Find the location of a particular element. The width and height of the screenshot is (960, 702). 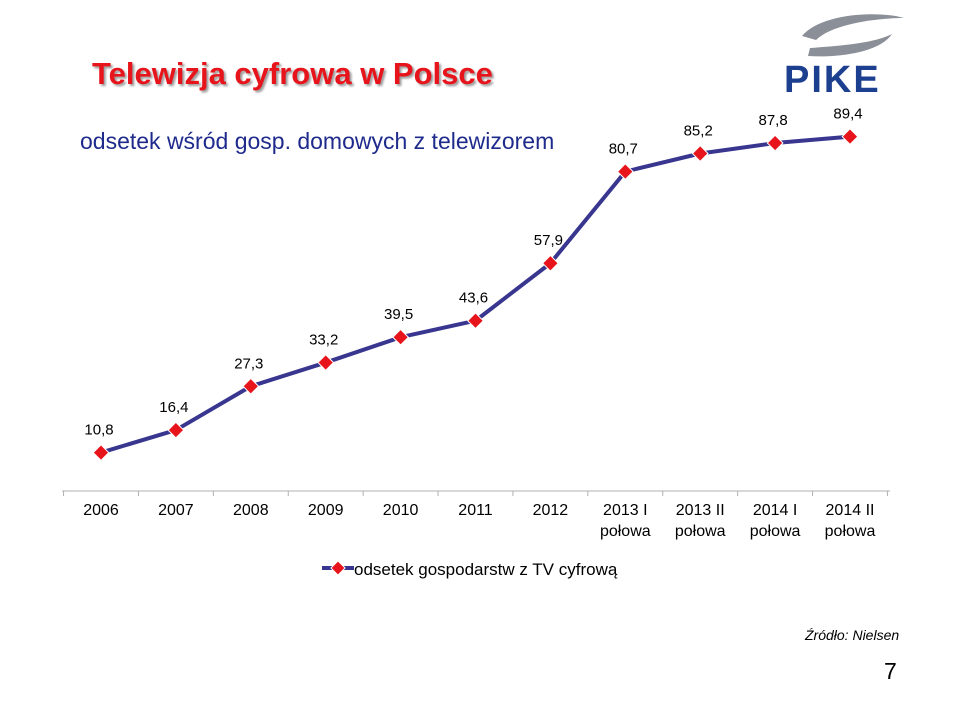

data-label: 80,7 is located at coordinates (623, 149).